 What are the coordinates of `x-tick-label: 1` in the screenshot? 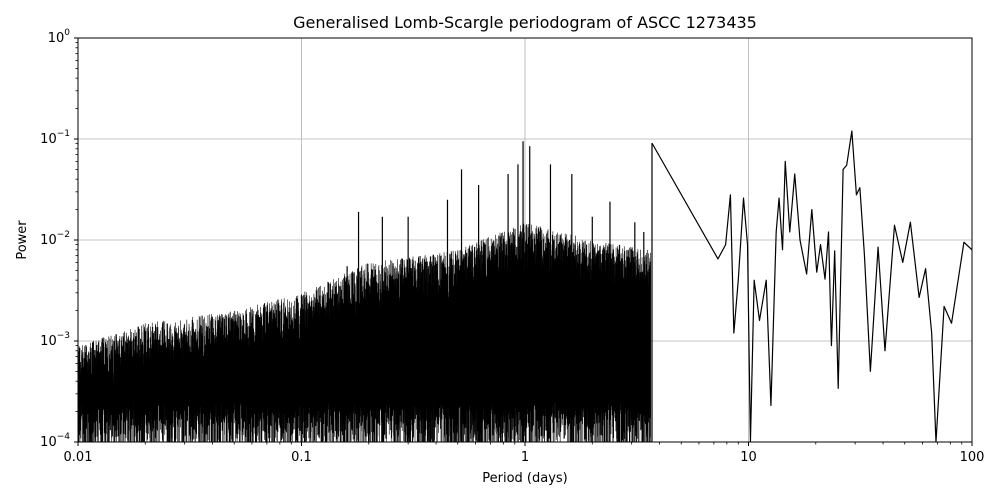 It's located at (525, 457).